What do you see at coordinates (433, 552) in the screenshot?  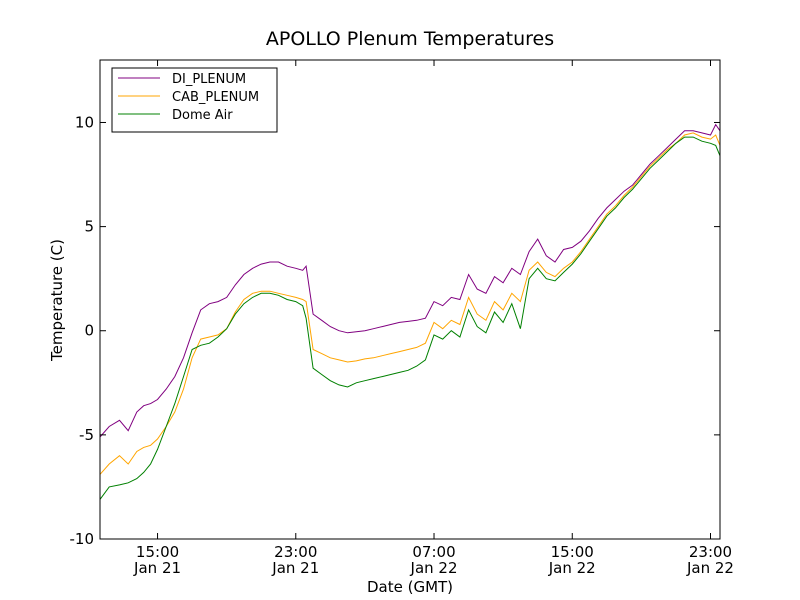 I see `x-tick-label-time: 07:00` at bounding box center [433, 552].